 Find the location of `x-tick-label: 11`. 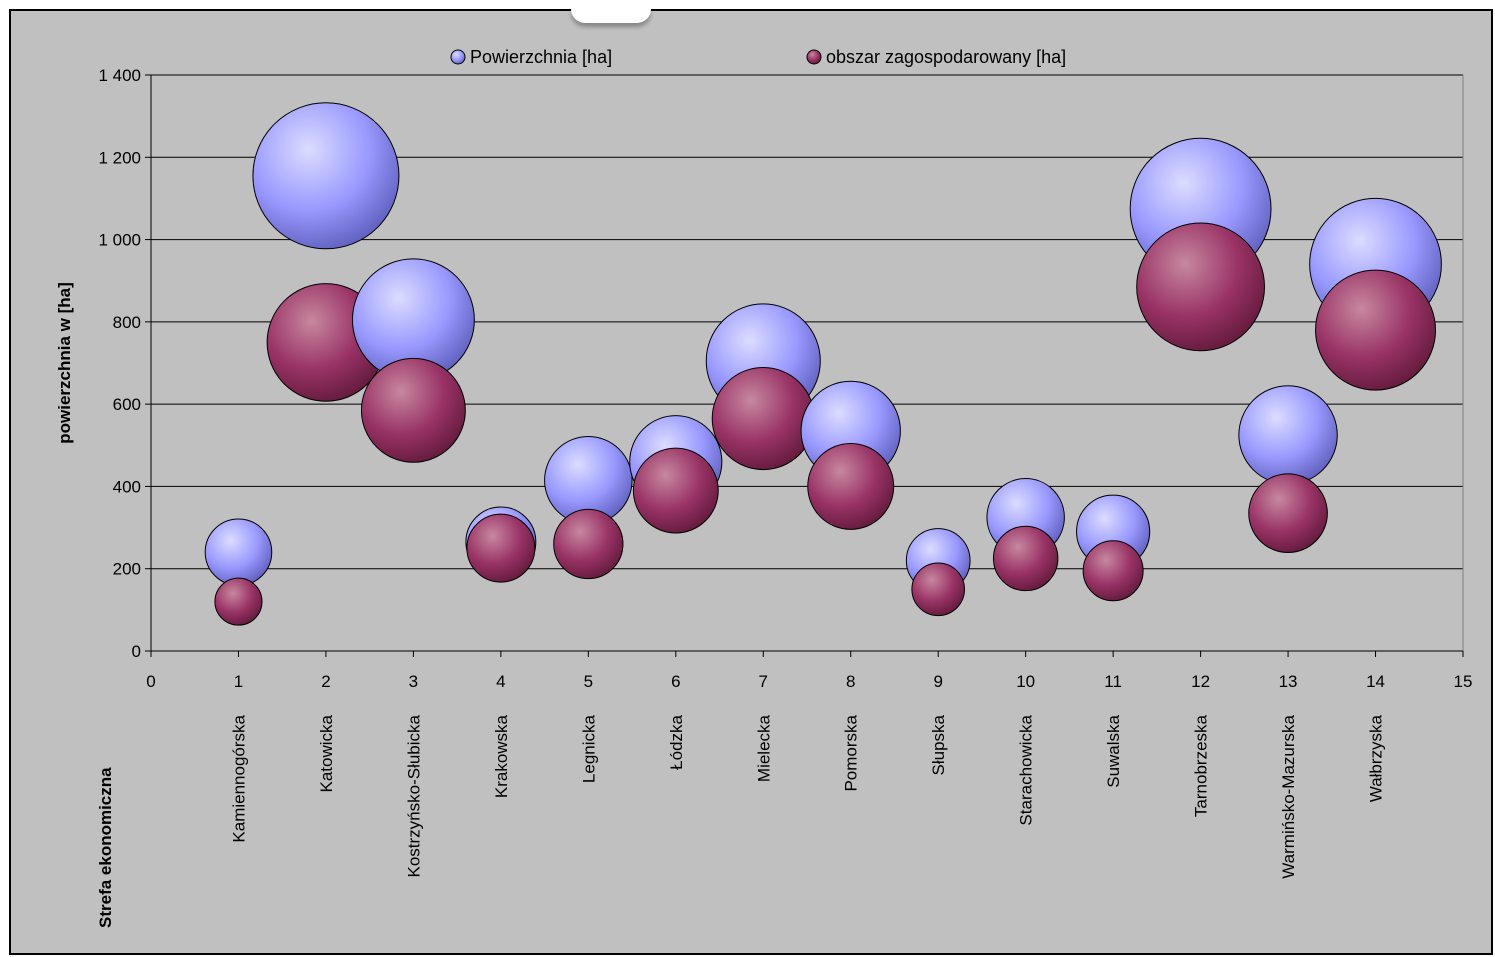

x-tick-label: 11 is located at coordinates (1113, 681).